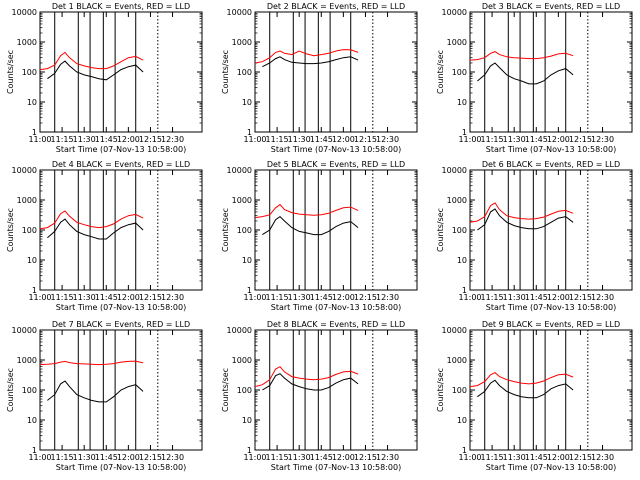 This screenshot has width=640, height=480. Describe the element at coordinates (121, 164) in the screenshot. I see `panel-title: Det 4 BLACK = Events, RED = LLD` at that location.